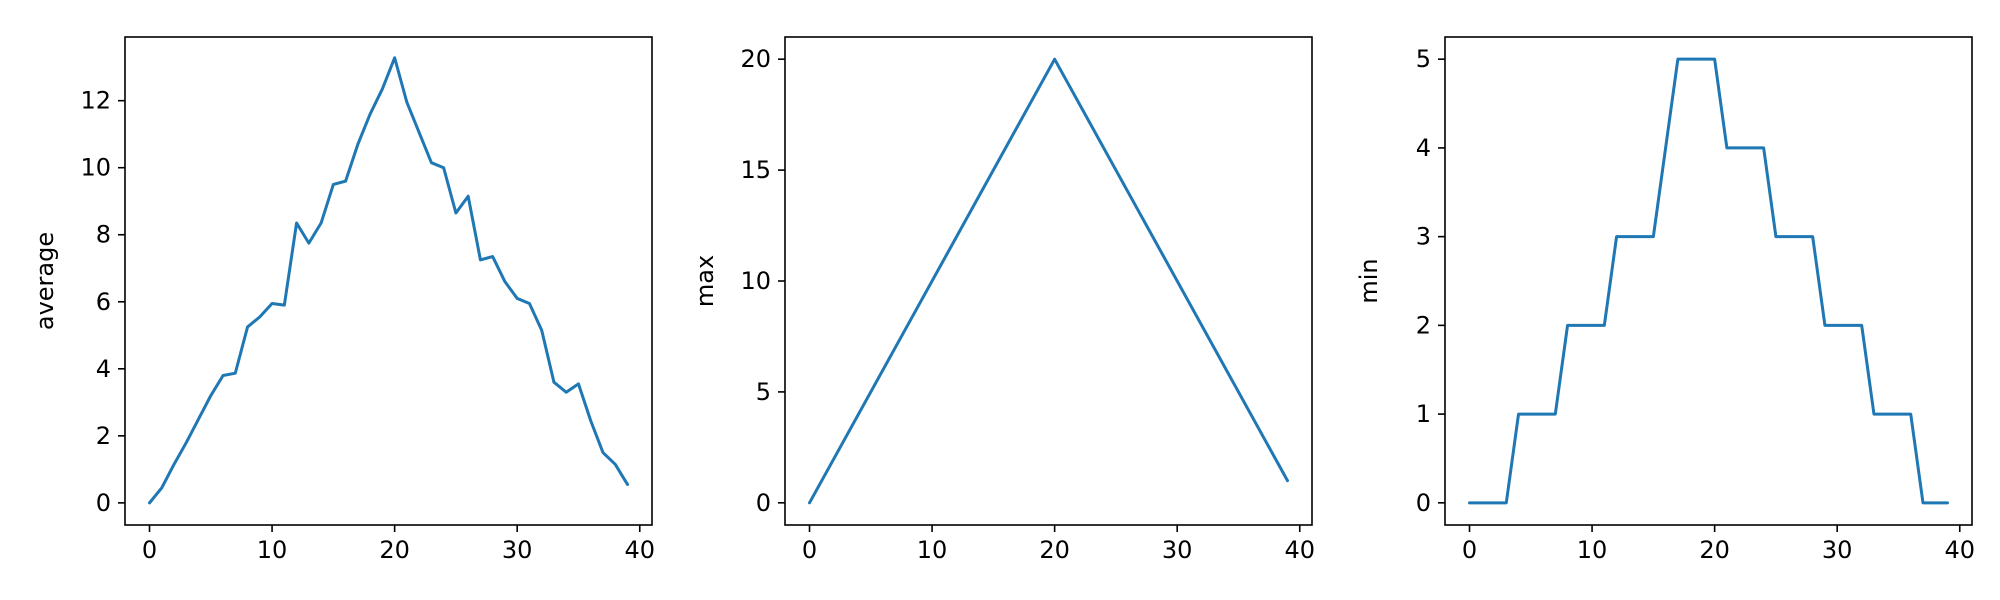 The height and width of the screenshot is (600, 2000). I want to click on y-ticks: 0 2 4 6 8 10 12, so click(102, 302).